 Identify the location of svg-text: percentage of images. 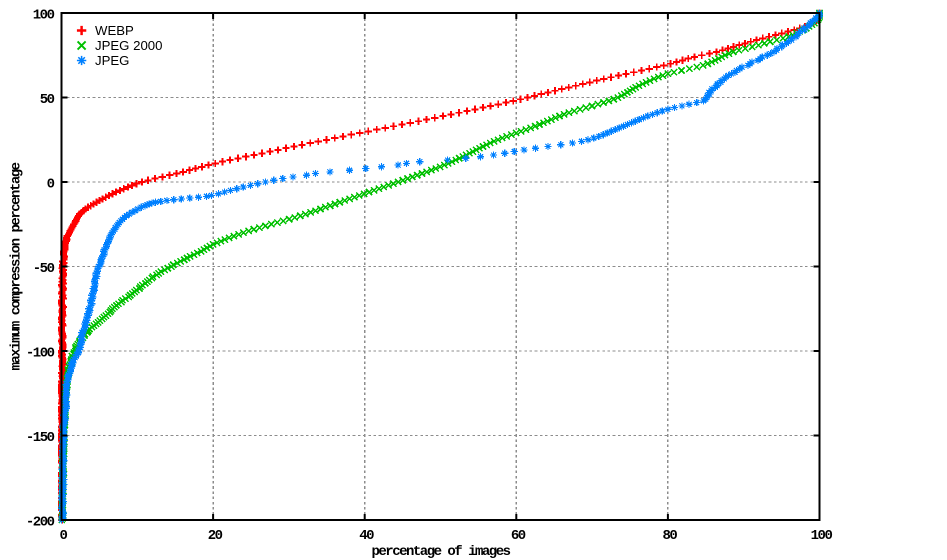
(440, 552).